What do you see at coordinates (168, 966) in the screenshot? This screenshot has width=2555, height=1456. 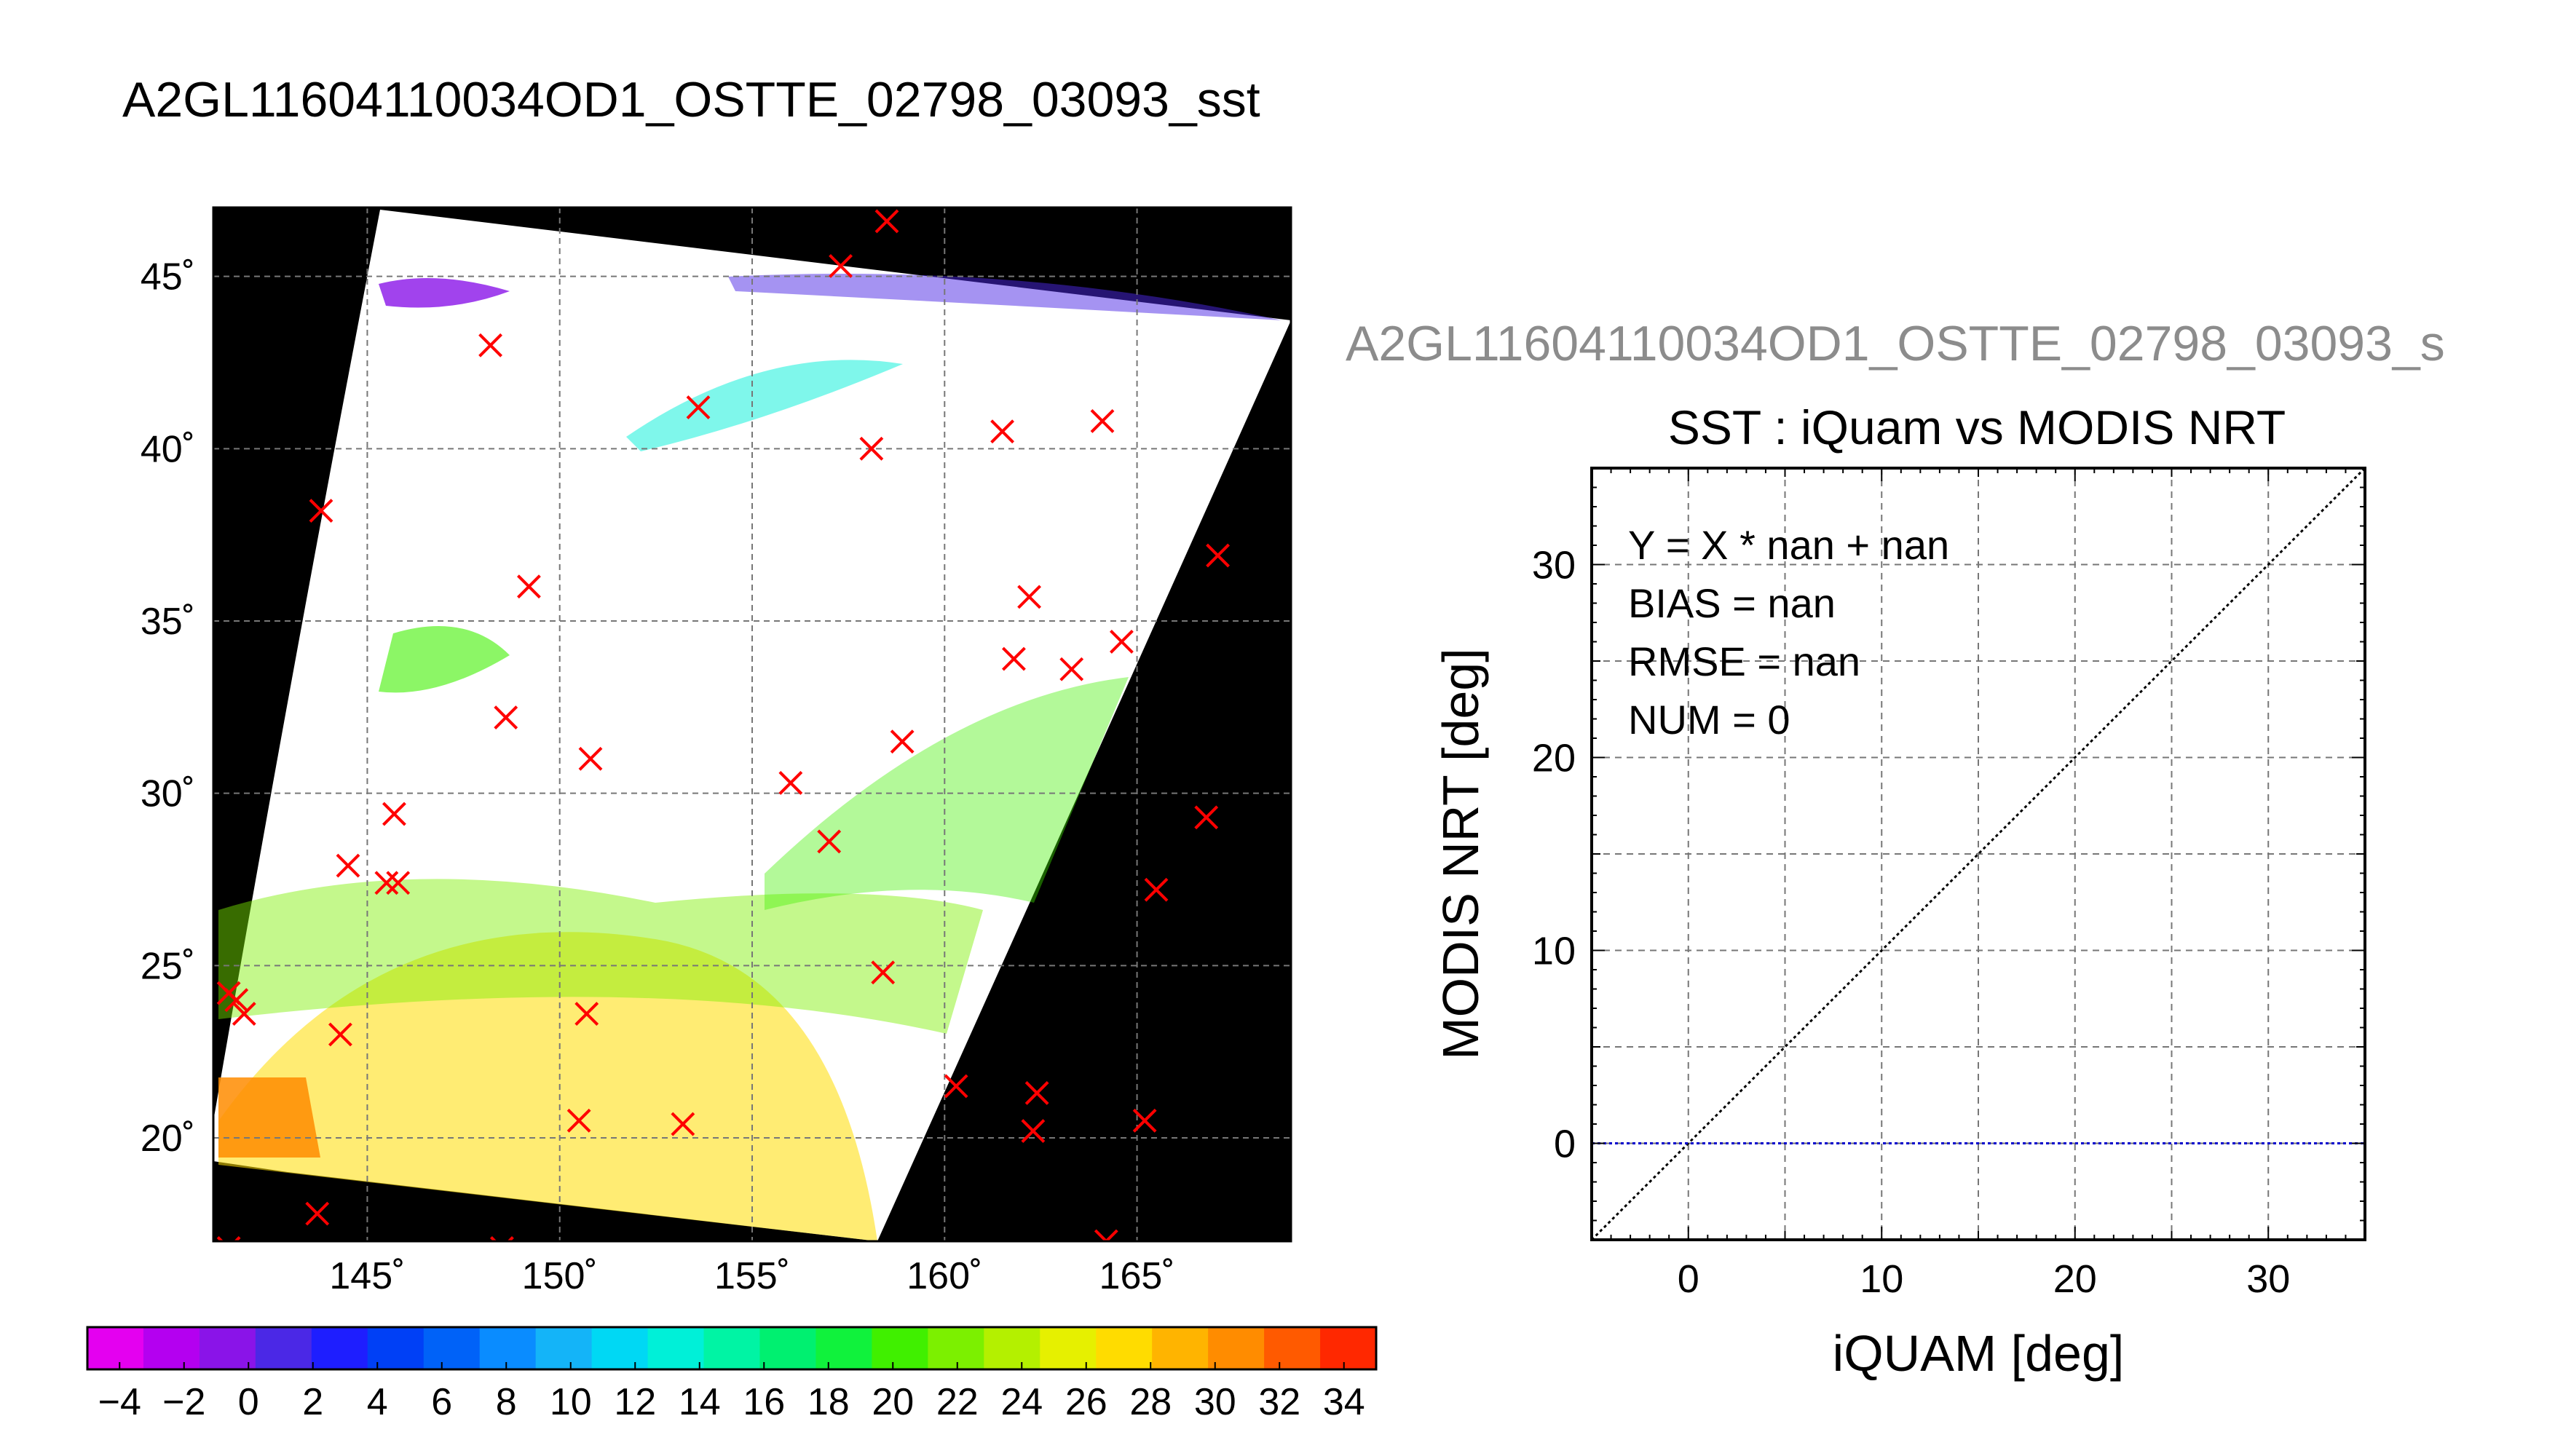 I see `map-ytick-label: 25˚` at bounding box center [168, 966].